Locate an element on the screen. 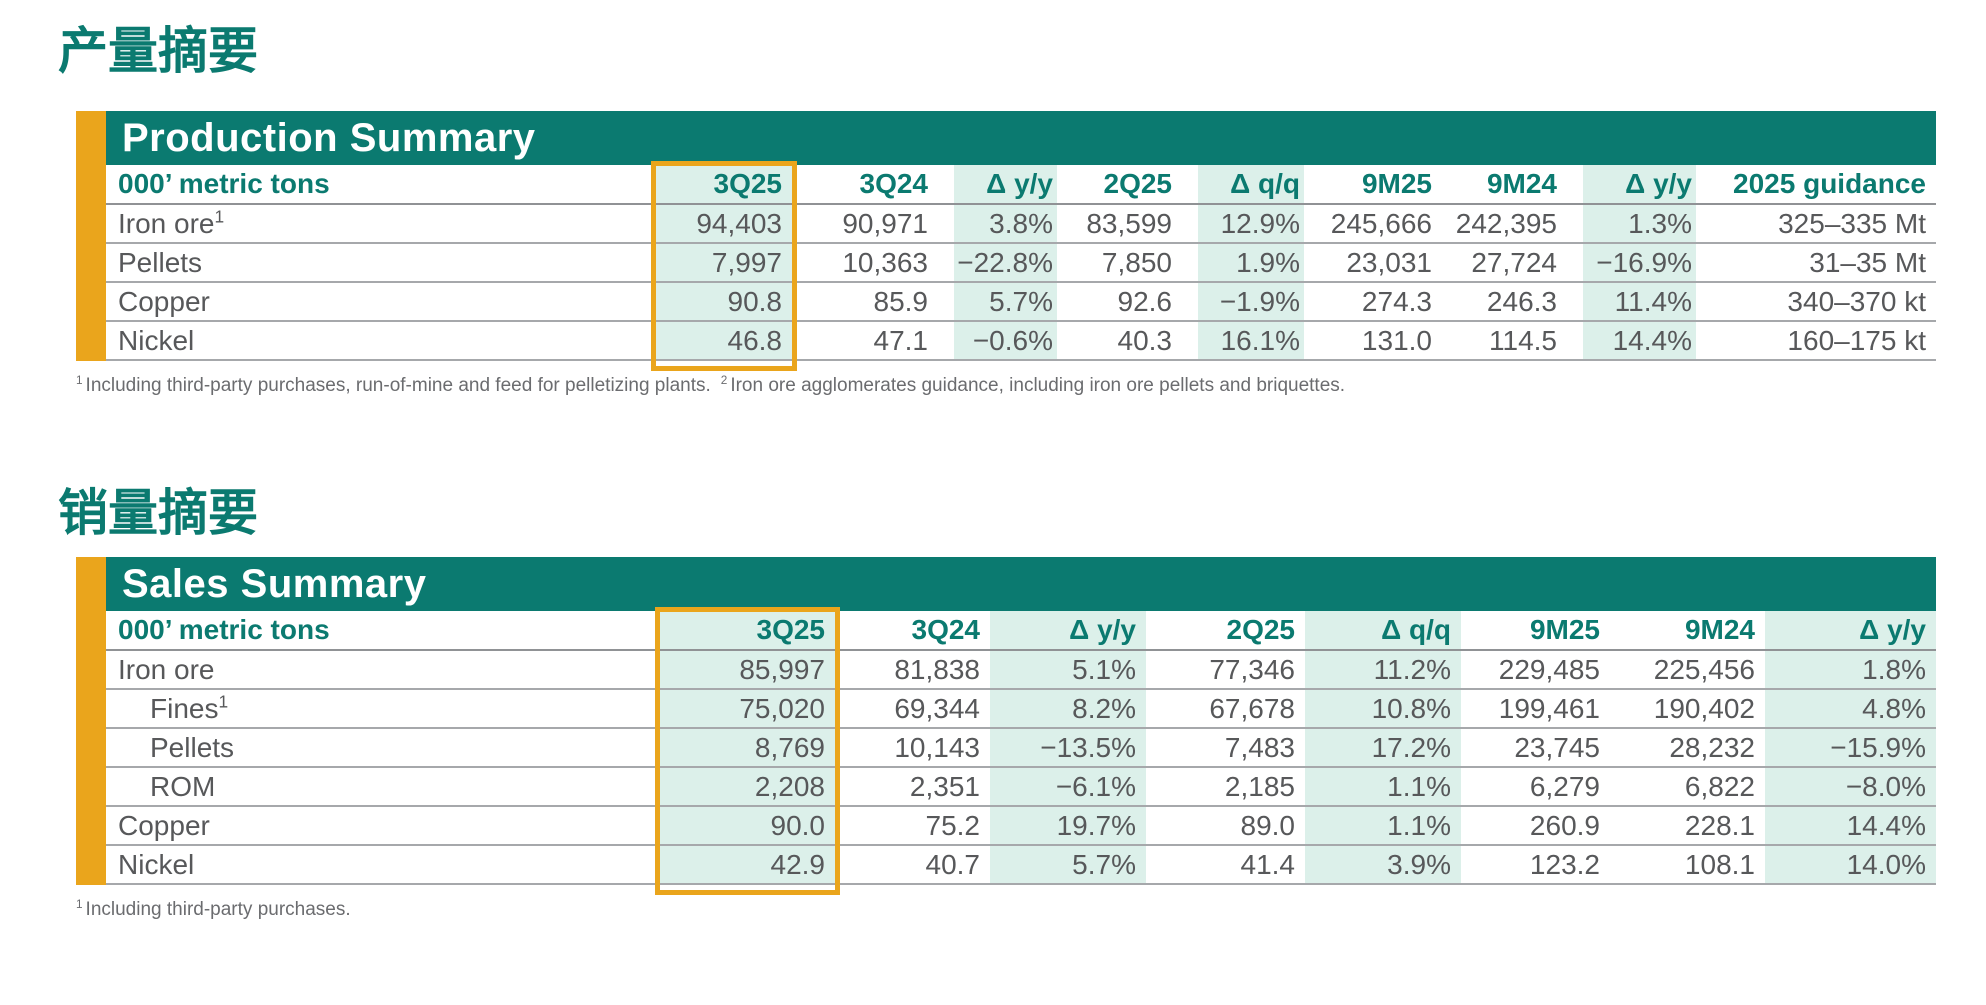 The image size is (1986, 1005). column-header: 9M25 is located at coordinates (1564, 629).